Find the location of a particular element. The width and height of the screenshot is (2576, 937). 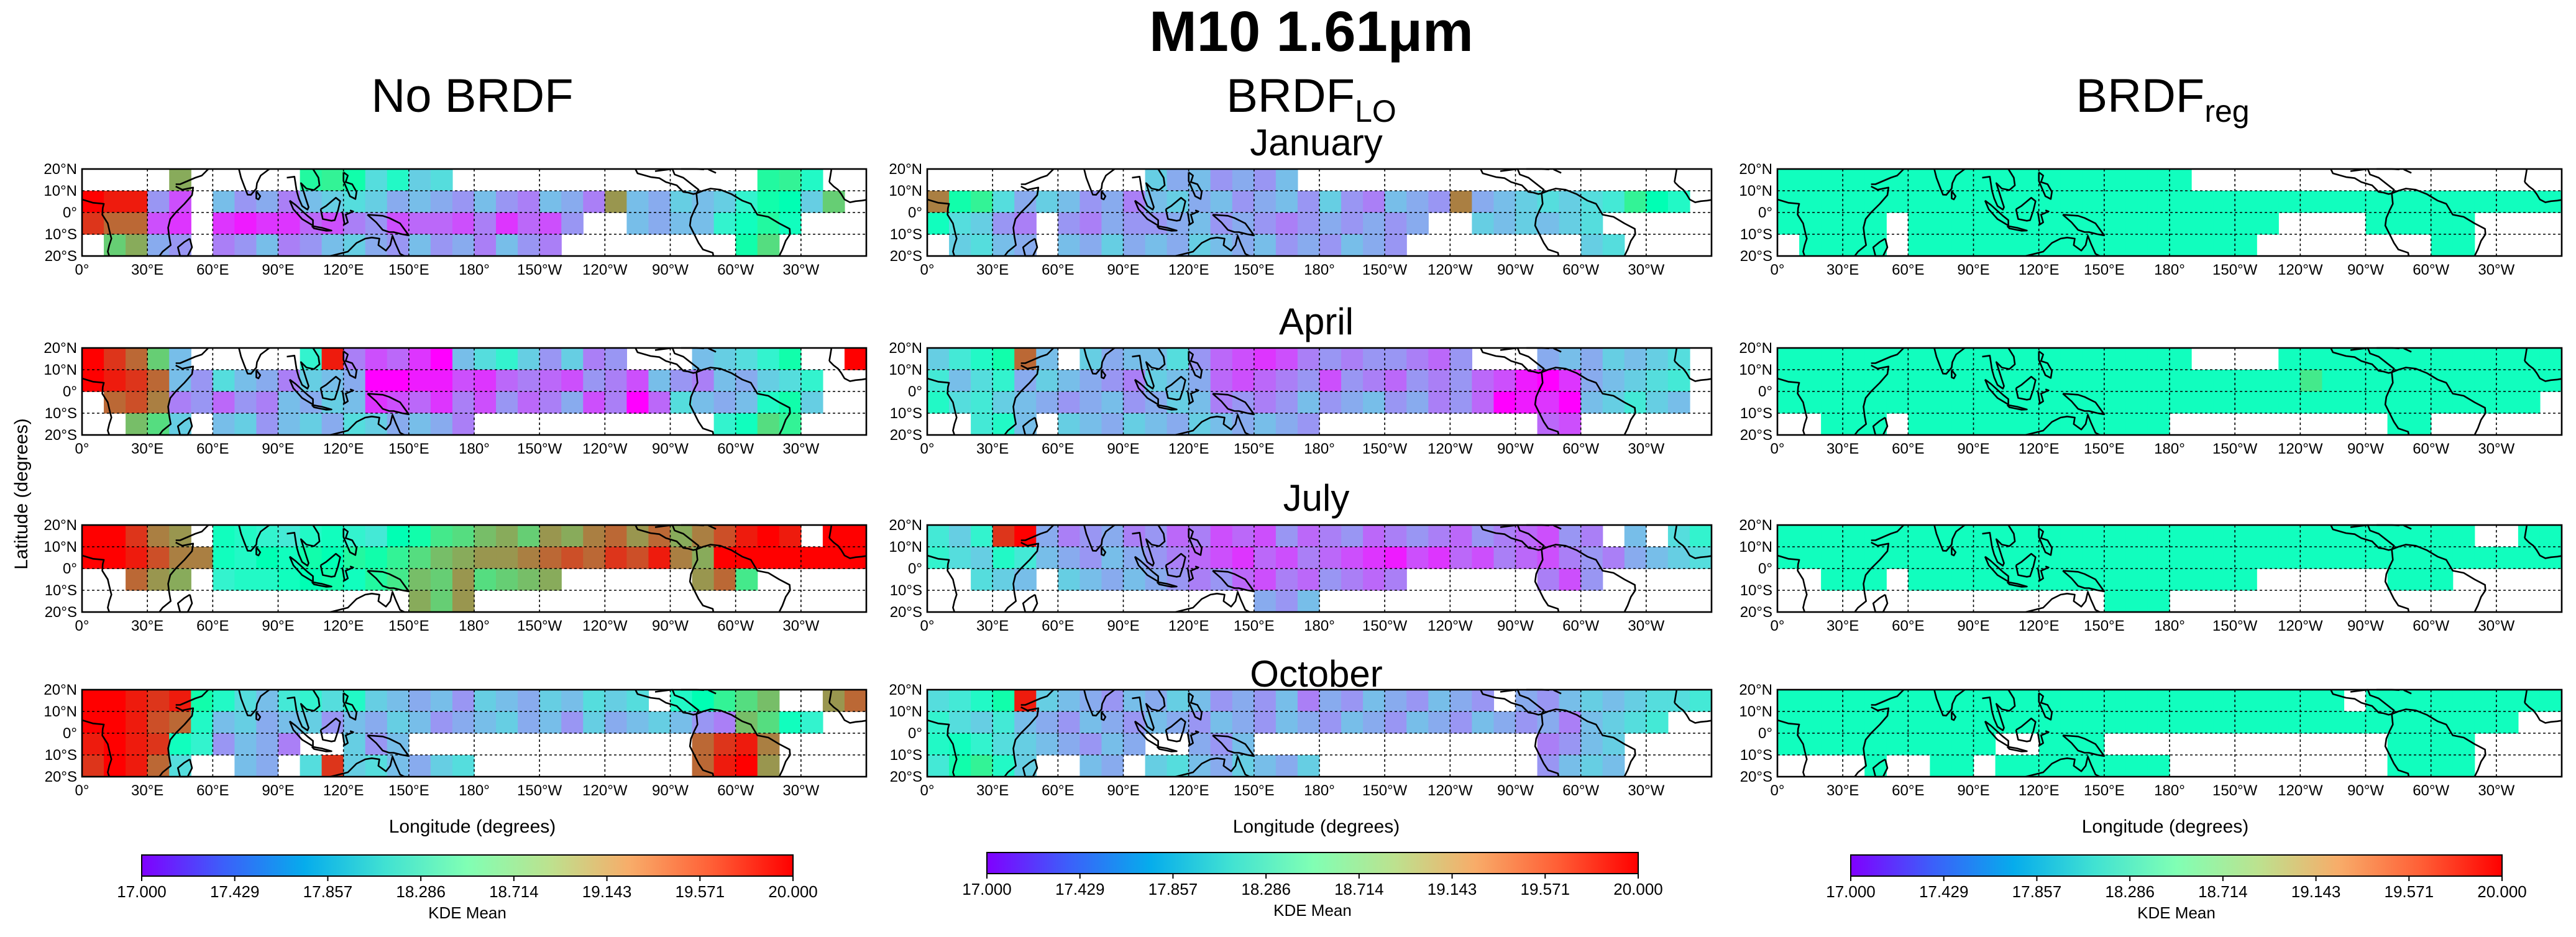

lon-tick-label: 150°W is located at coordinates (2235, 270).